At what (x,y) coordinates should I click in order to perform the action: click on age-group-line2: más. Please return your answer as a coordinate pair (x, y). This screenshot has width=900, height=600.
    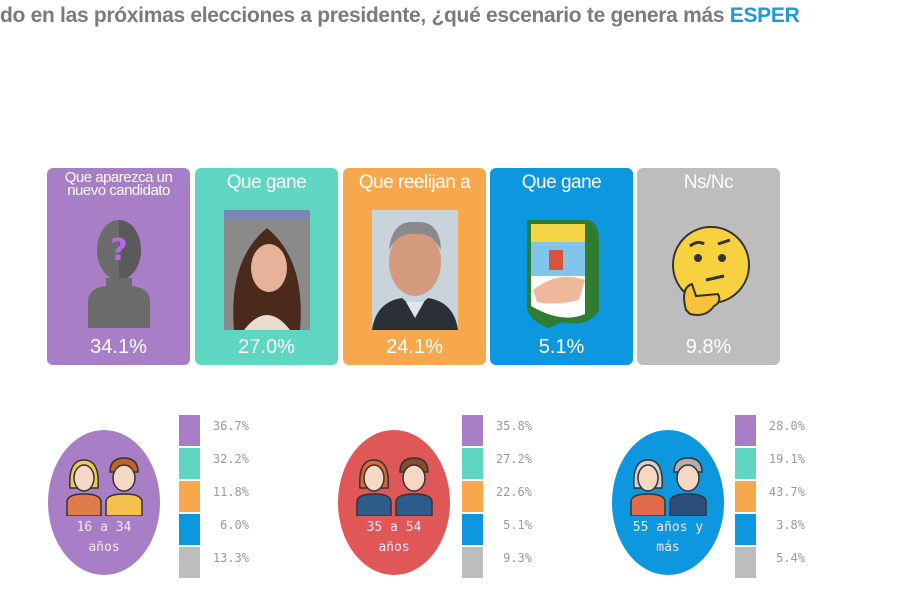
    Looking at the image, I should click on (668, 547).